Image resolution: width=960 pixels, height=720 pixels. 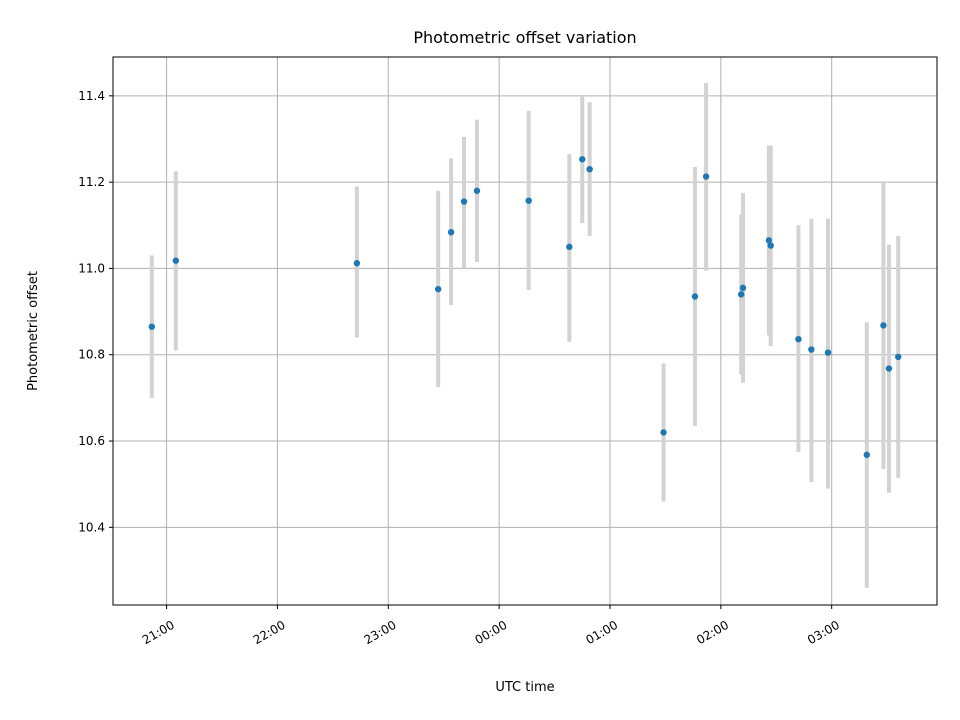 What do you see at coordinates (91, 527) in the screenshot?
I see `y-tick-label: 10.4` at bounding box center [91, 527].